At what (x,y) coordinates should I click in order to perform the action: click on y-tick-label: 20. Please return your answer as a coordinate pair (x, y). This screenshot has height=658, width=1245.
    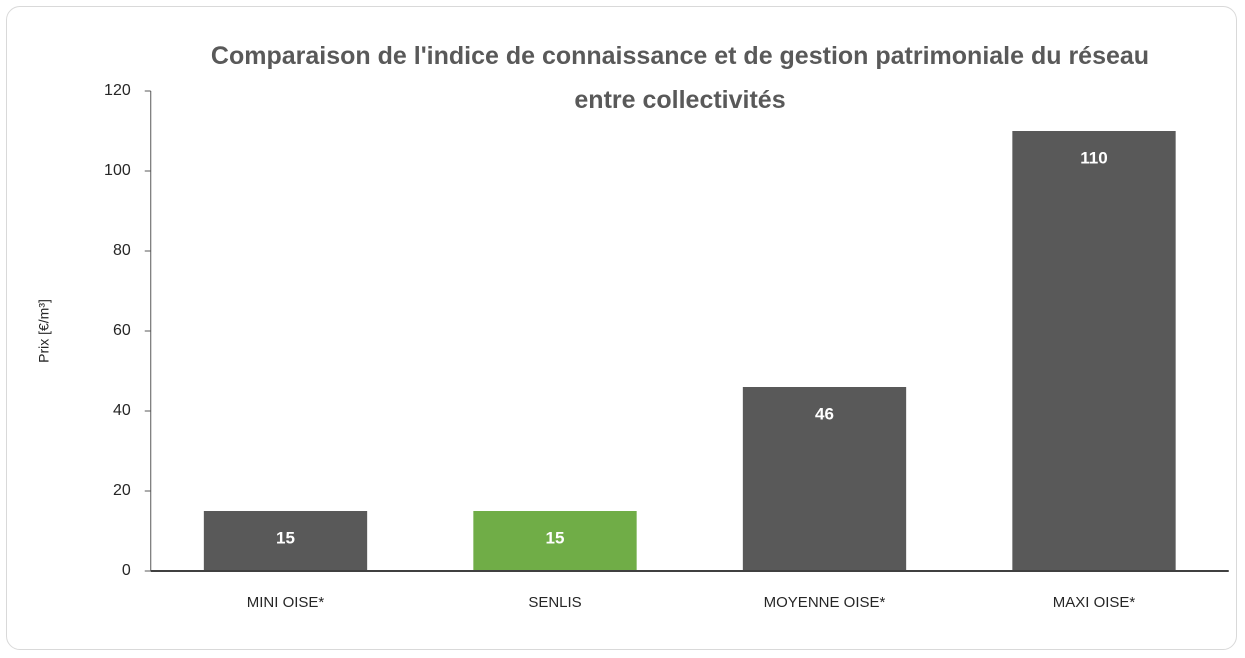
    Looking at the image, I should click on (122, 490).